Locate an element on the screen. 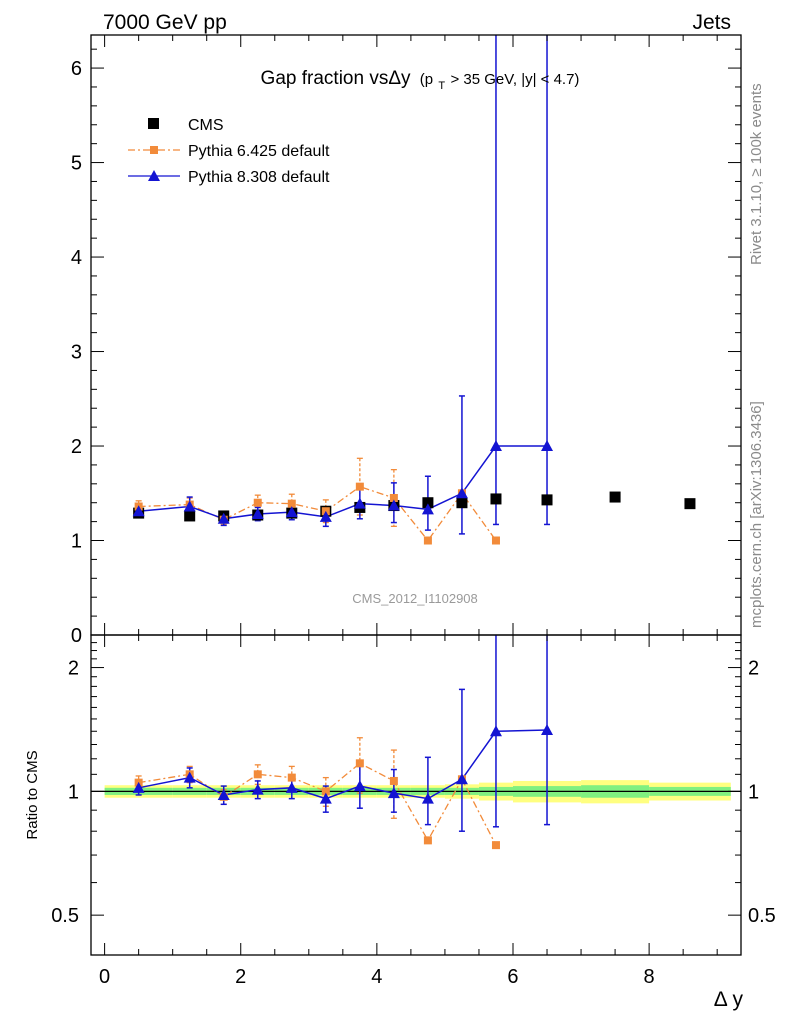  ratio-y-tick-label: 0.5 is located at coordinates (65, 916).